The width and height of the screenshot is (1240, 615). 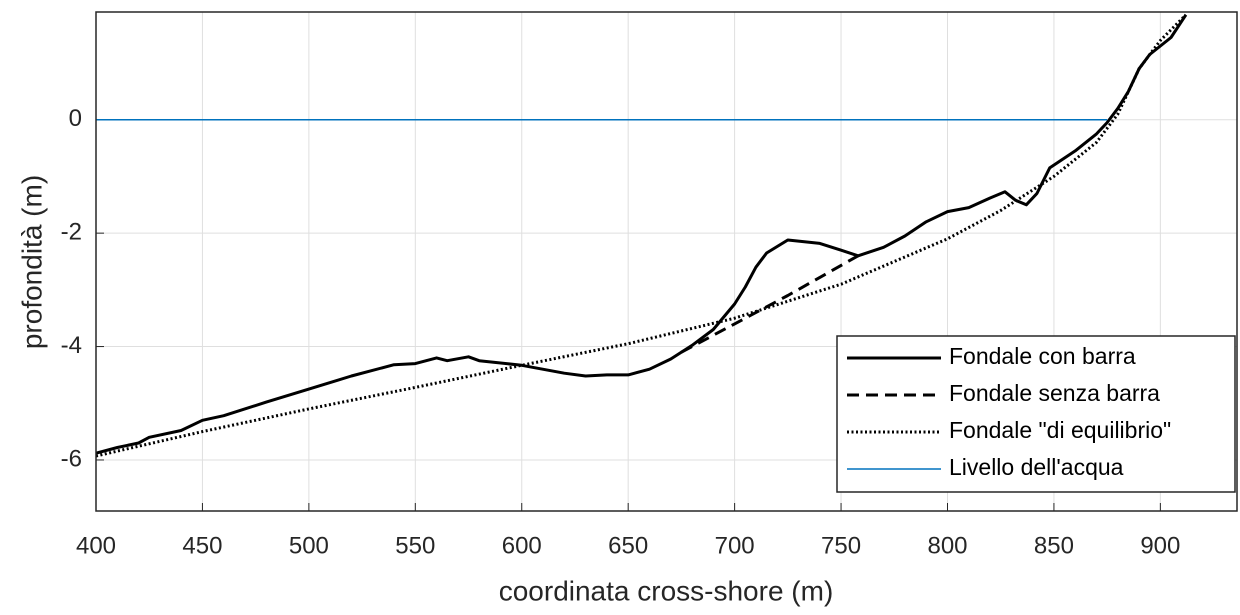 What do you see at coordinates (75, 118) in the screenshot?
I see `y-tick-label: 0` at bounding box center [75, 118].